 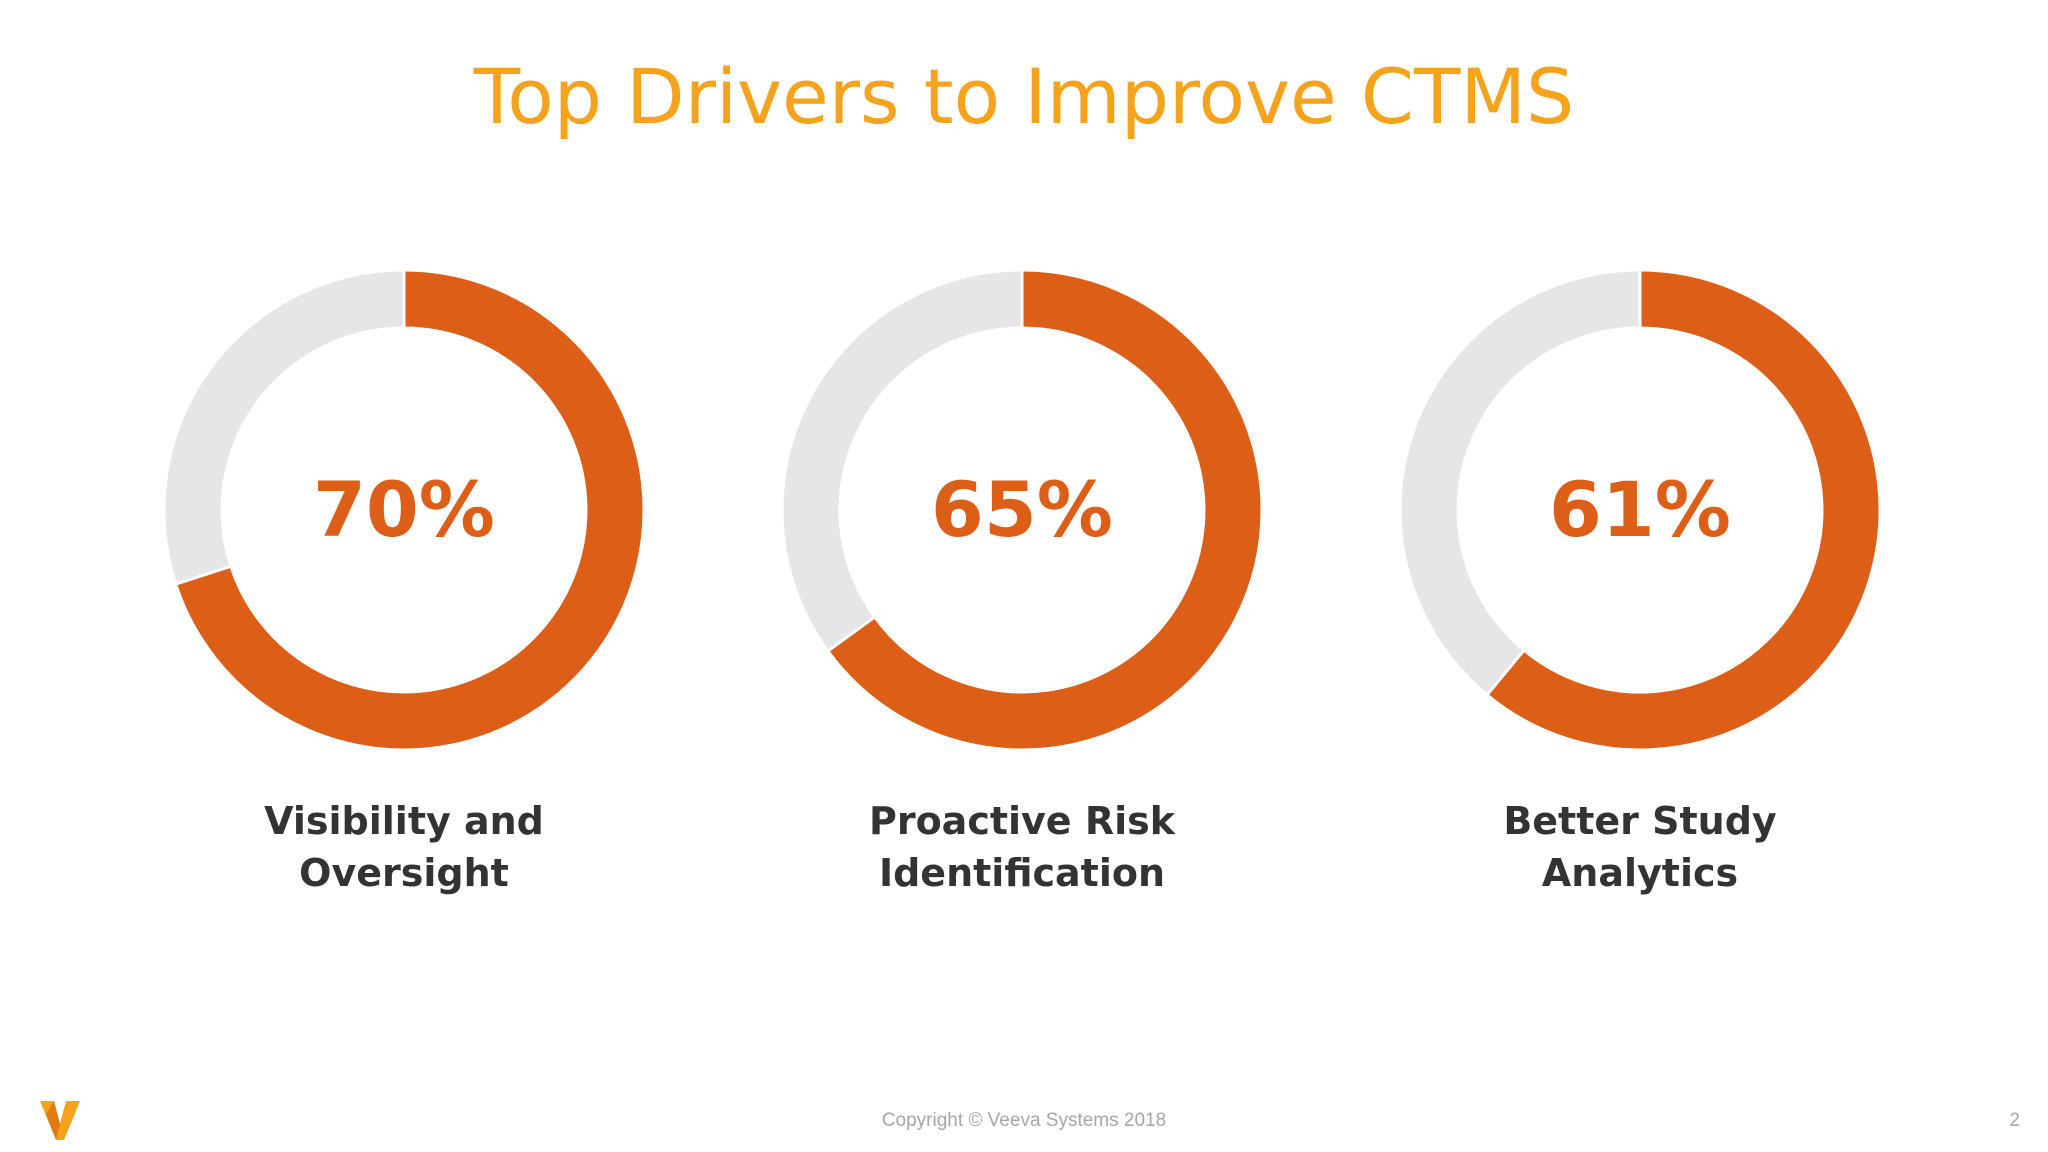 I want to click on donut-value-label: 70%, so click(x=404, y=509).